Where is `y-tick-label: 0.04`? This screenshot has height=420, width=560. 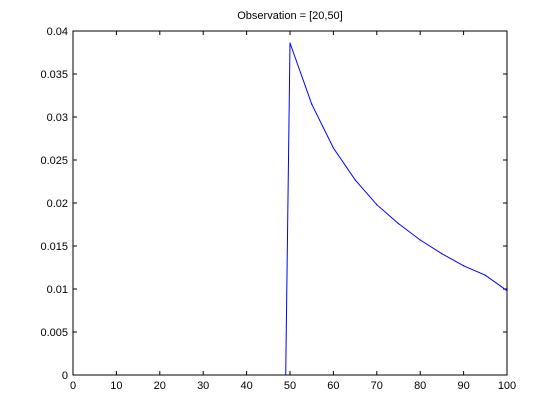 y-tick-label: 0.04 is located at coordinates (57, 32).